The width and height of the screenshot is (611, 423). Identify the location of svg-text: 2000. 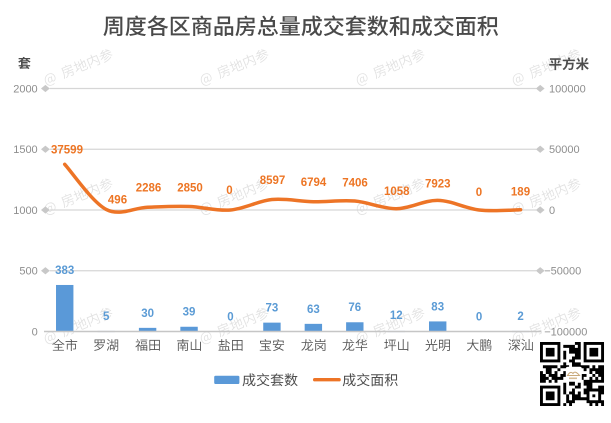
(25, 89).